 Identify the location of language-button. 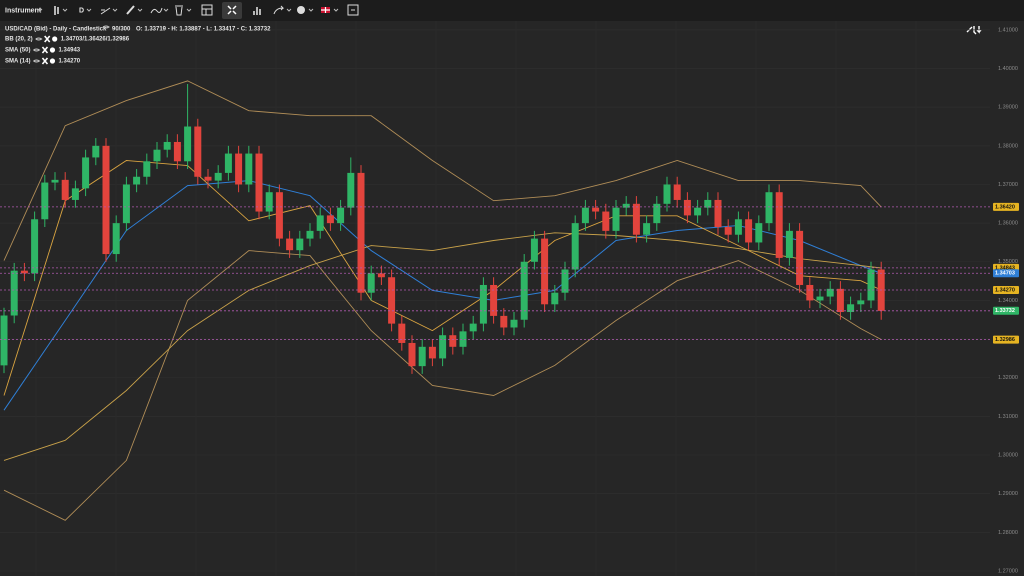
(330, 10).